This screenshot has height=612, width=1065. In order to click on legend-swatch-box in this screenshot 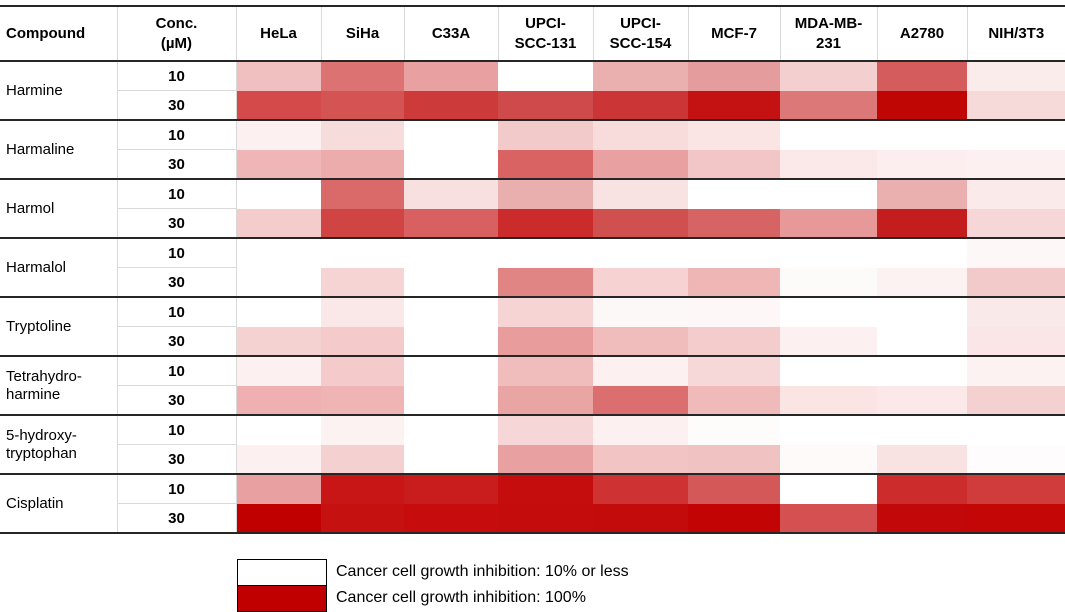, I will do `click(282, 585)`.